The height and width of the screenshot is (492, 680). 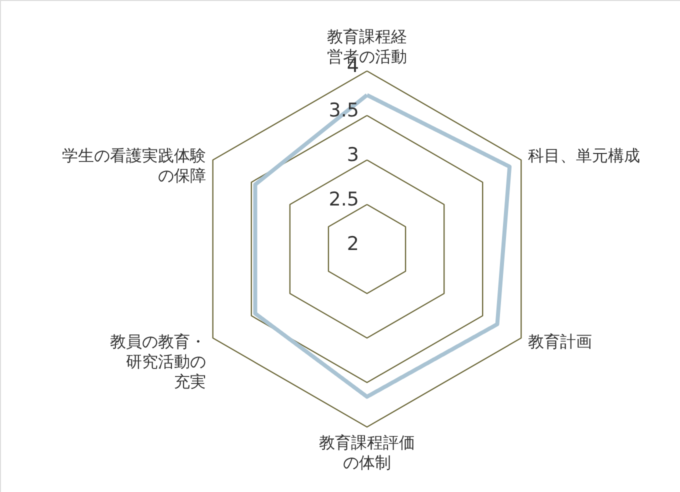 What do you see at coordinates (367, 452) in the screenshot?
I see `spoke-label: 教育課程評価の体制` at bounding box center [367, 452].